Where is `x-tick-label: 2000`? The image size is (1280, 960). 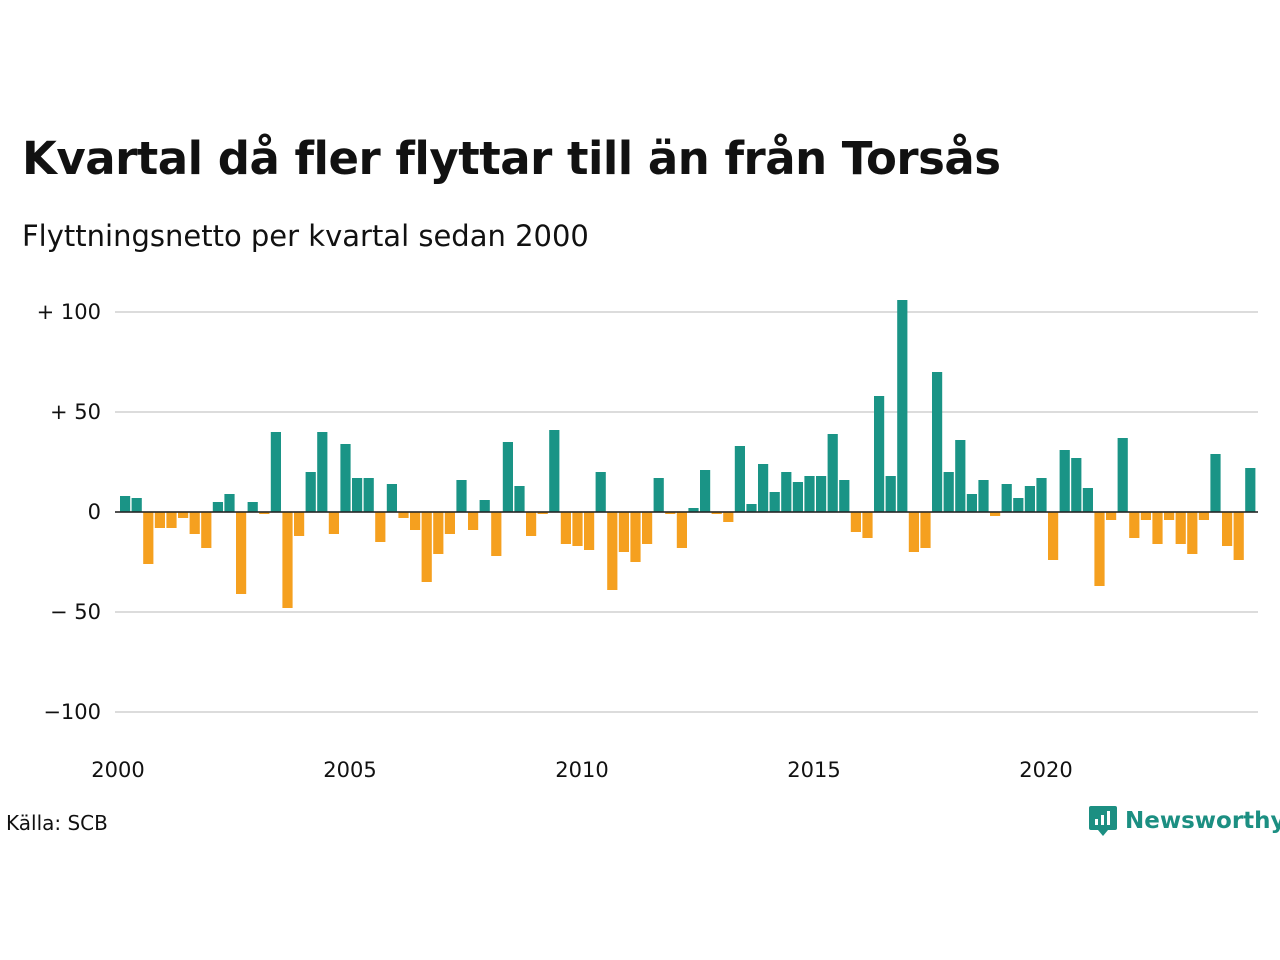
x-tick-label: 2000 is located at coordinates (117, 770).